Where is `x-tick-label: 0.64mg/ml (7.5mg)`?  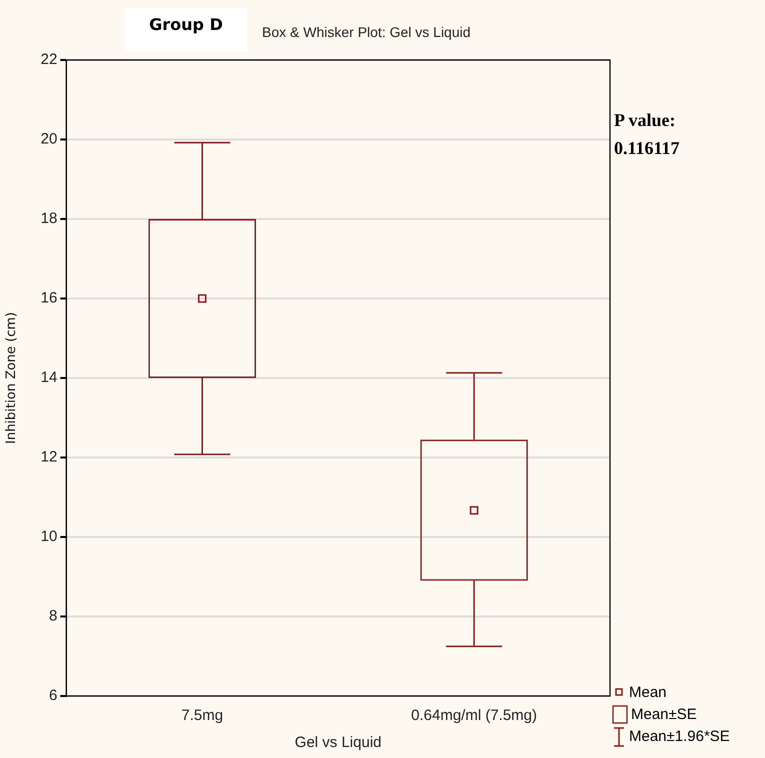 x-tick-label: 0.64mg/ml (7.5mg) is located at coordinates (474, 715).